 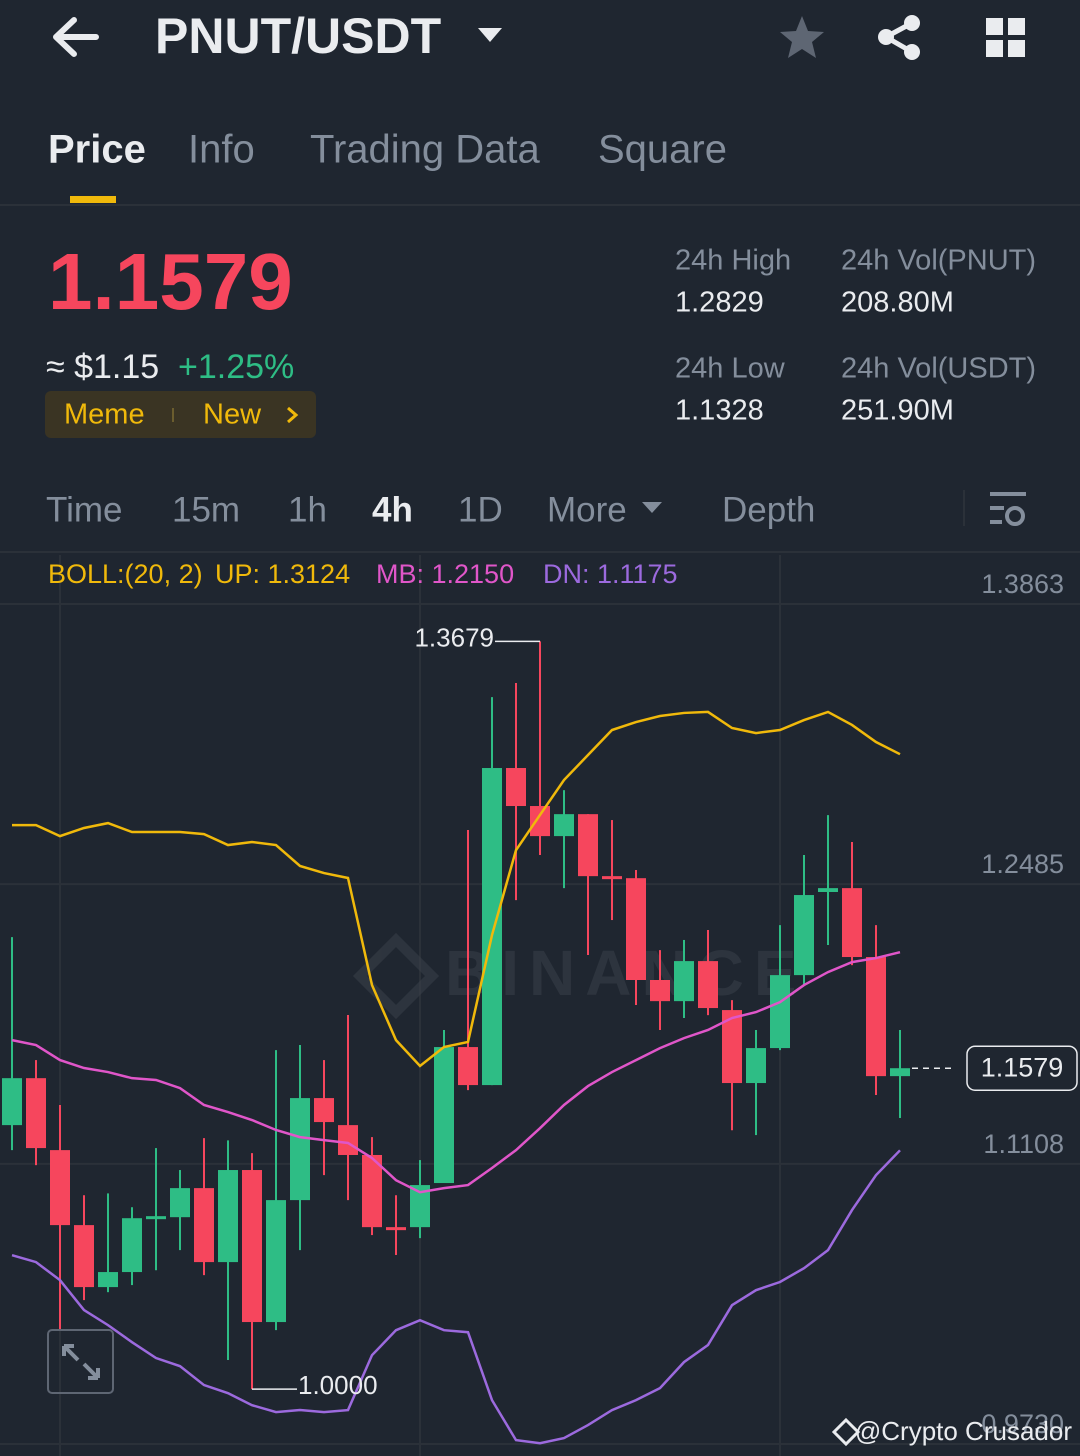 I want to click on pair-dropdown, so click(x=490, y=35).